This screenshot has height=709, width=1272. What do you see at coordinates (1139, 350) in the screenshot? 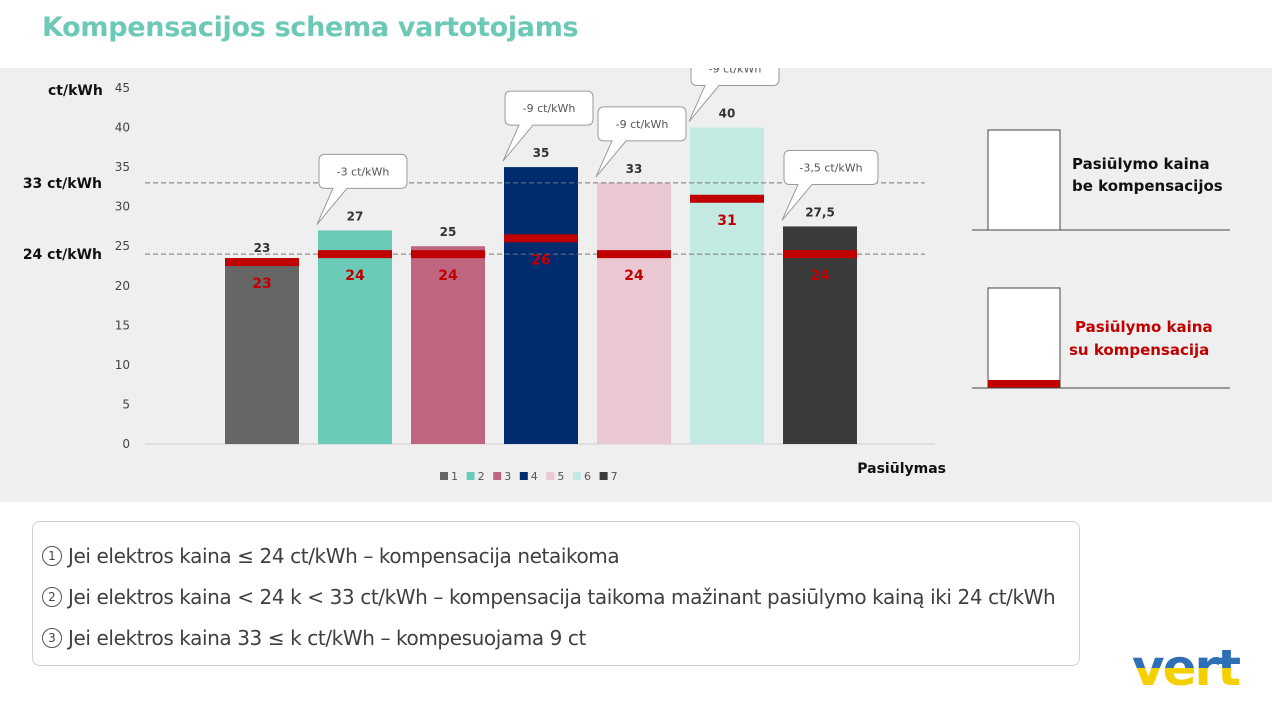
I see `key-label-with-compensation: su kompensacija` at bounding box center [1139, 350].